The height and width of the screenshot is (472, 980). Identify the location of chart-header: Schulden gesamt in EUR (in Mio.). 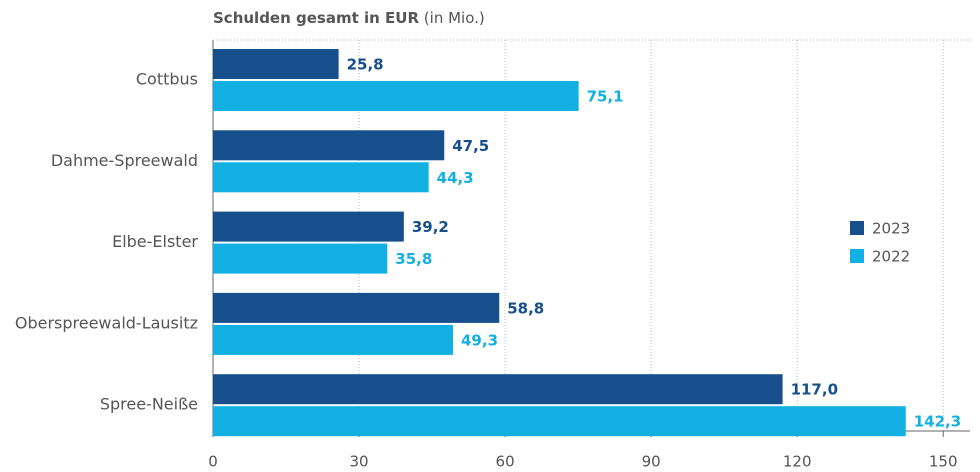
(349, 18).